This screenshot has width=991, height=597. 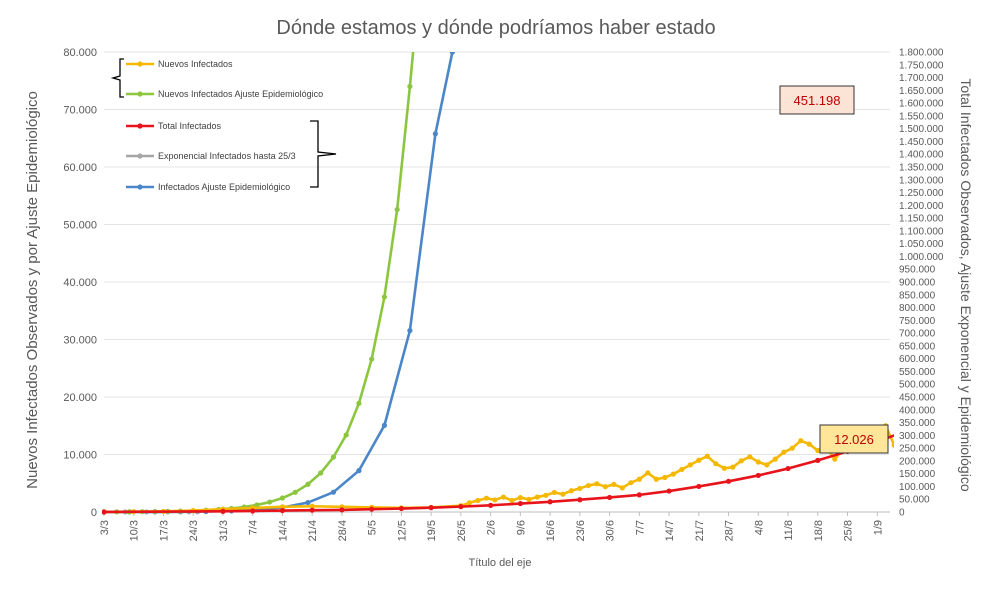 I want to click on x-tick-label: 3/3, so click(x=105, y=527).